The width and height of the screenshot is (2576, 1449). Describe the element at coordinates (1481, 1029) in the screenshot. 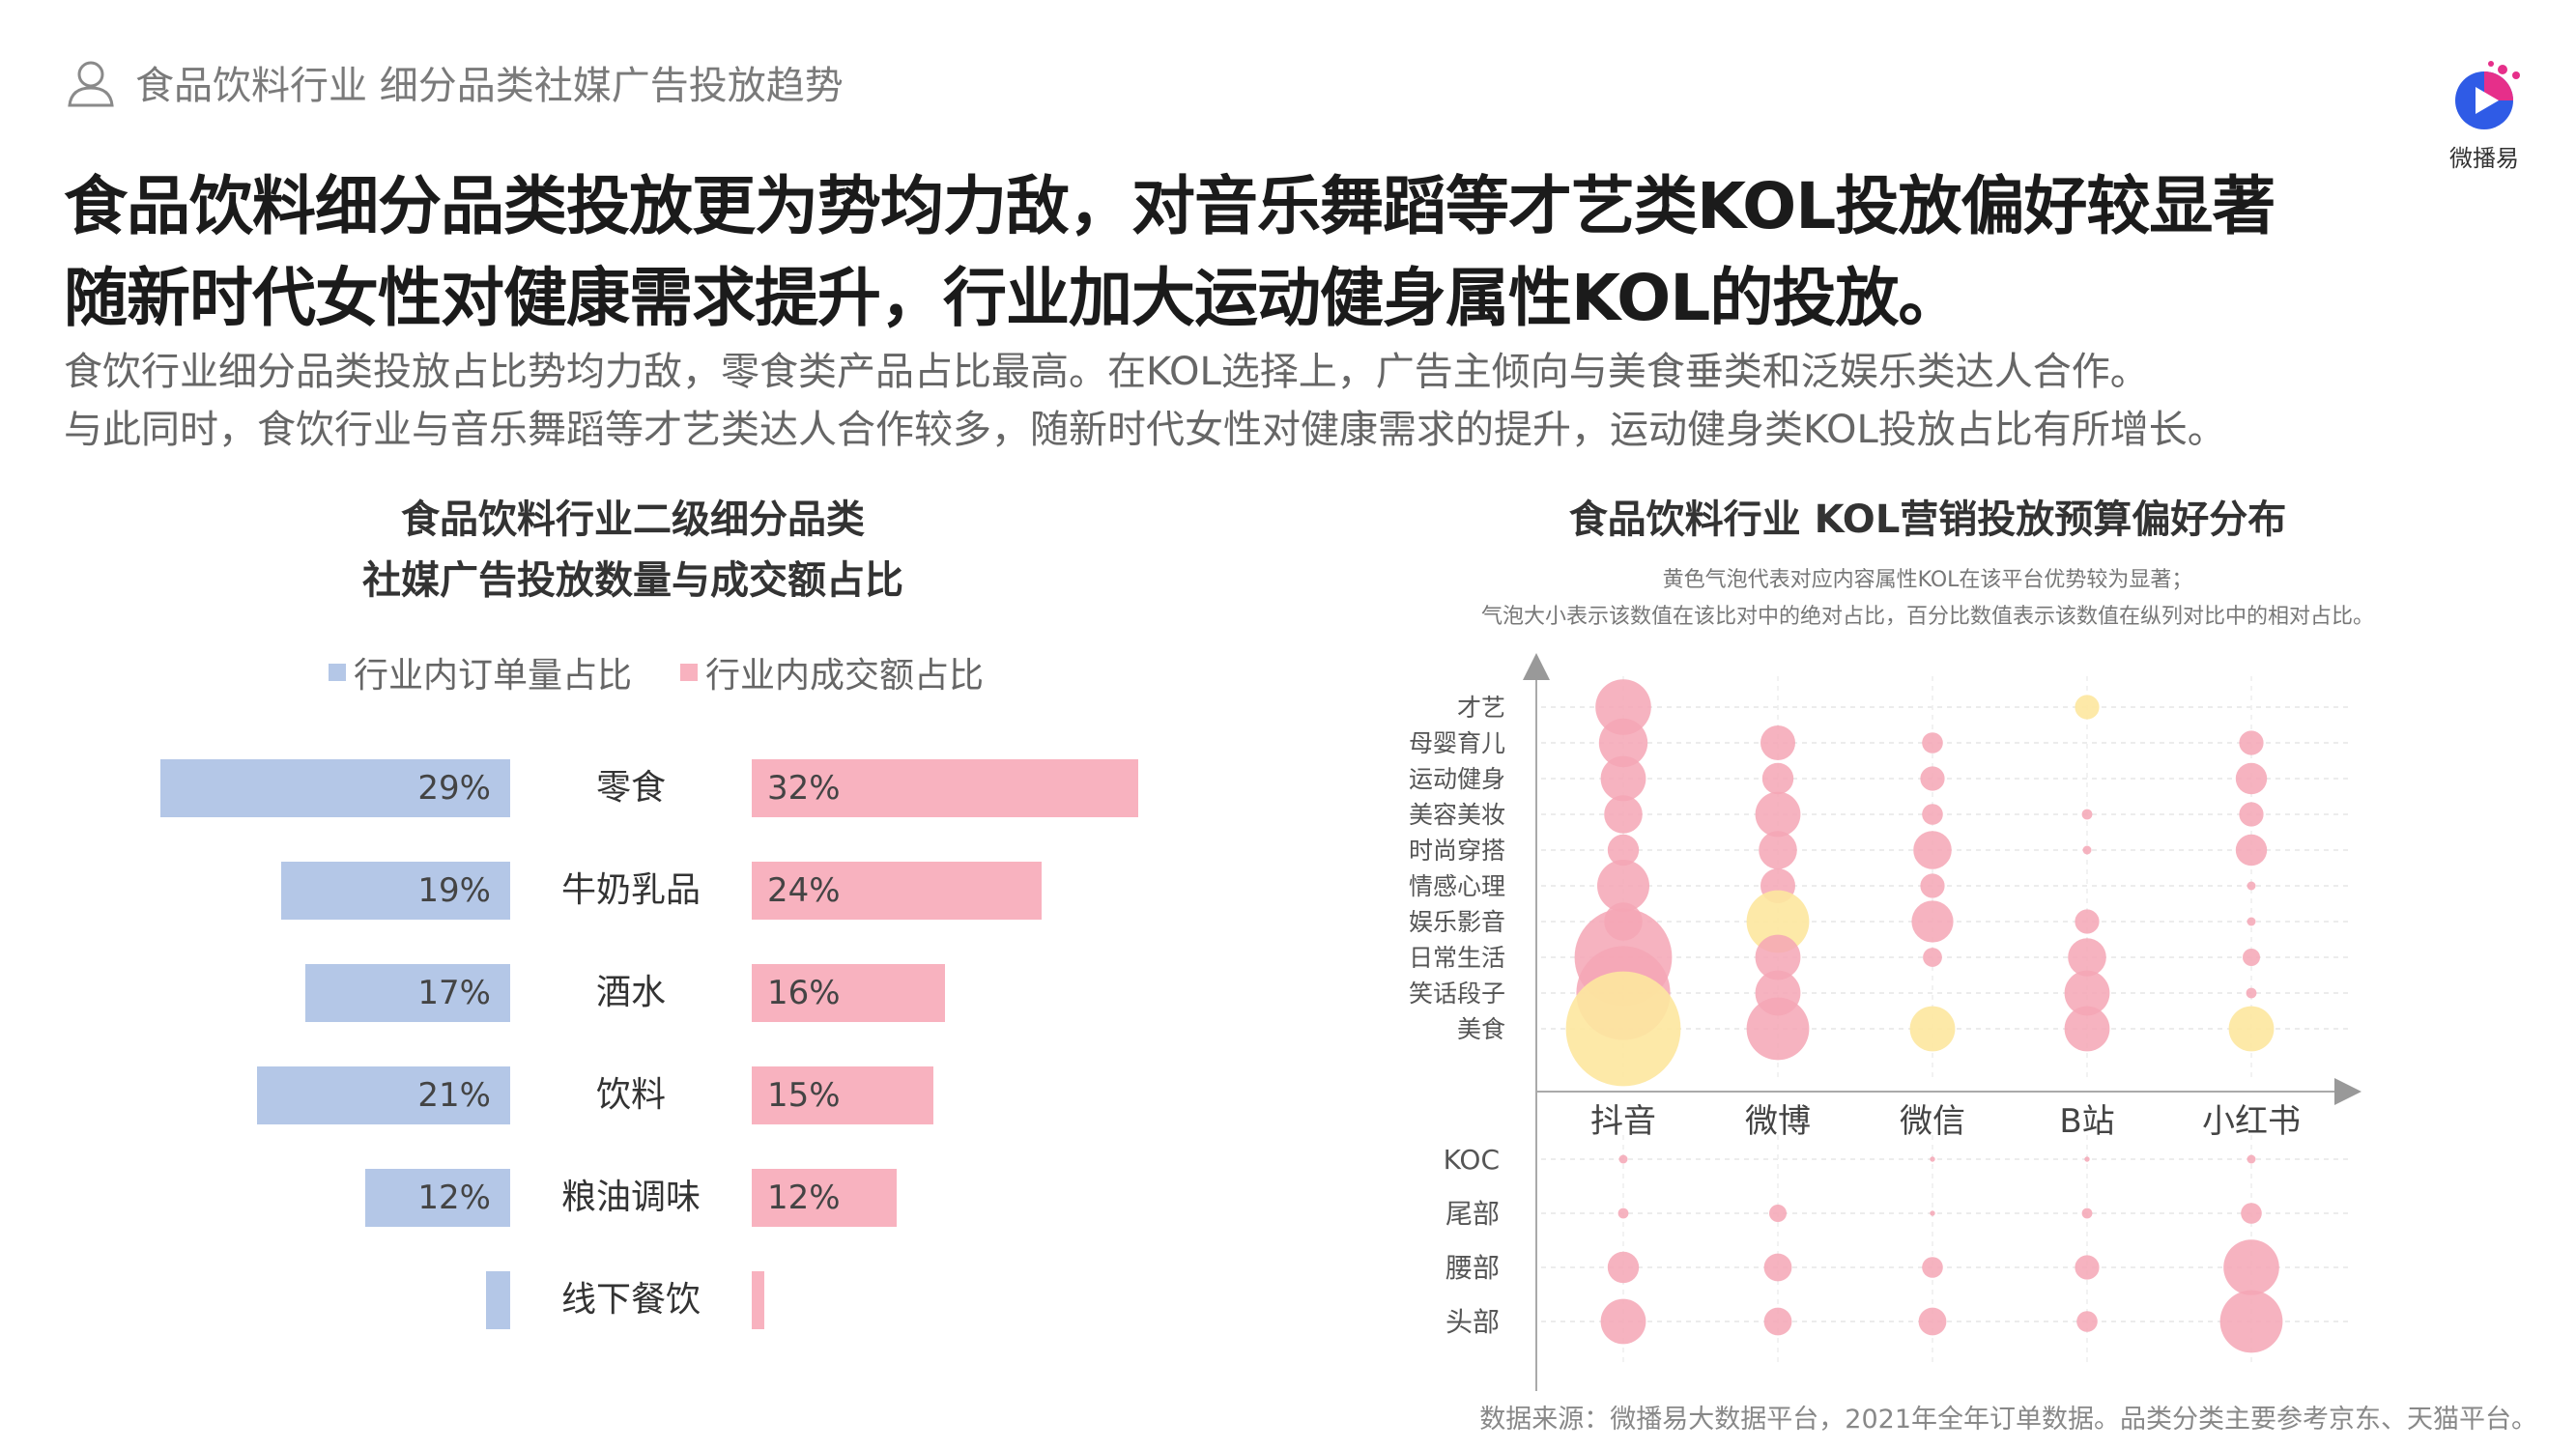

I see `y-tick-label: 美食` at that location.